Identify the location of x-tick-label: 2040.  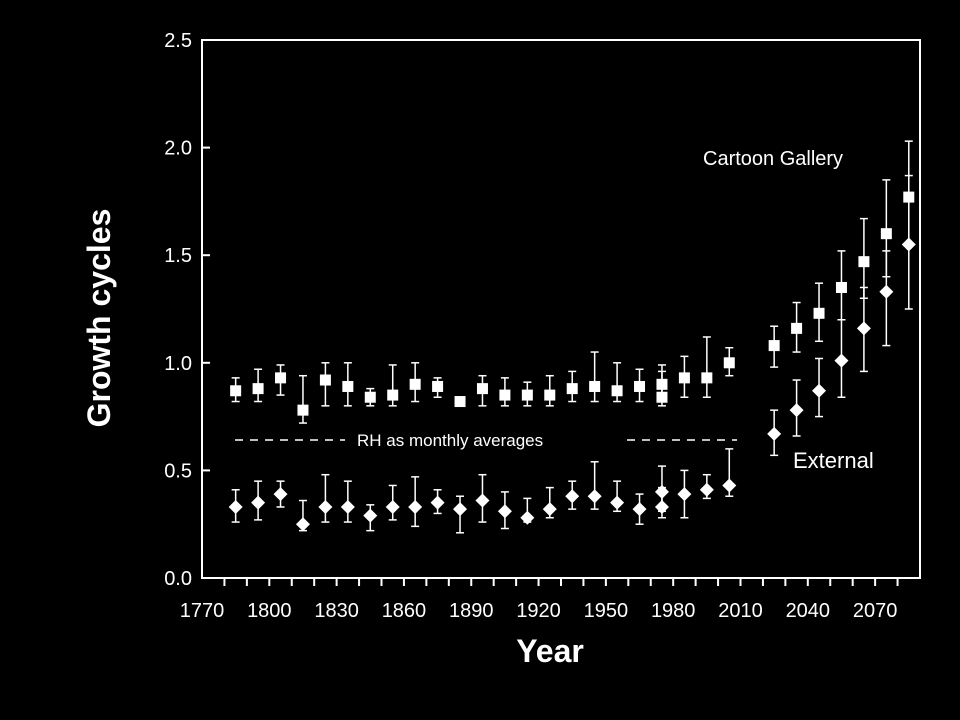
(808, 611).